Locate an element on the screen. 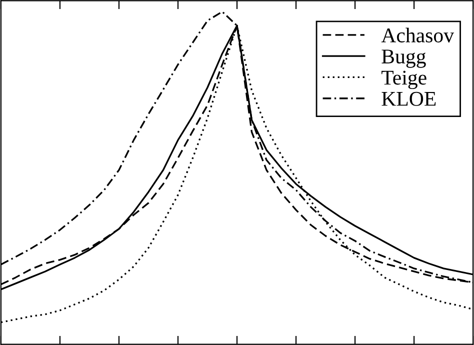 This screenshot has width=474, height=345. legend-label: KLOE is located at coordinates (409, 99).